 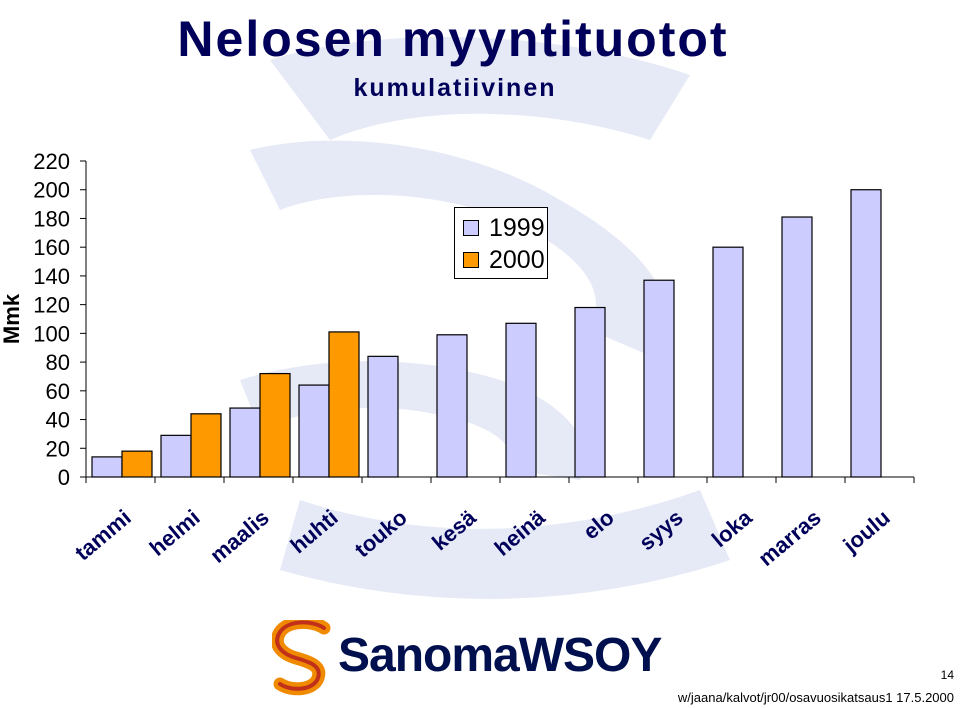 What do you see at coordinates (314, 431) in the screenshot?
I see `bar-1999-huhti` at bounding box center [314, 431].